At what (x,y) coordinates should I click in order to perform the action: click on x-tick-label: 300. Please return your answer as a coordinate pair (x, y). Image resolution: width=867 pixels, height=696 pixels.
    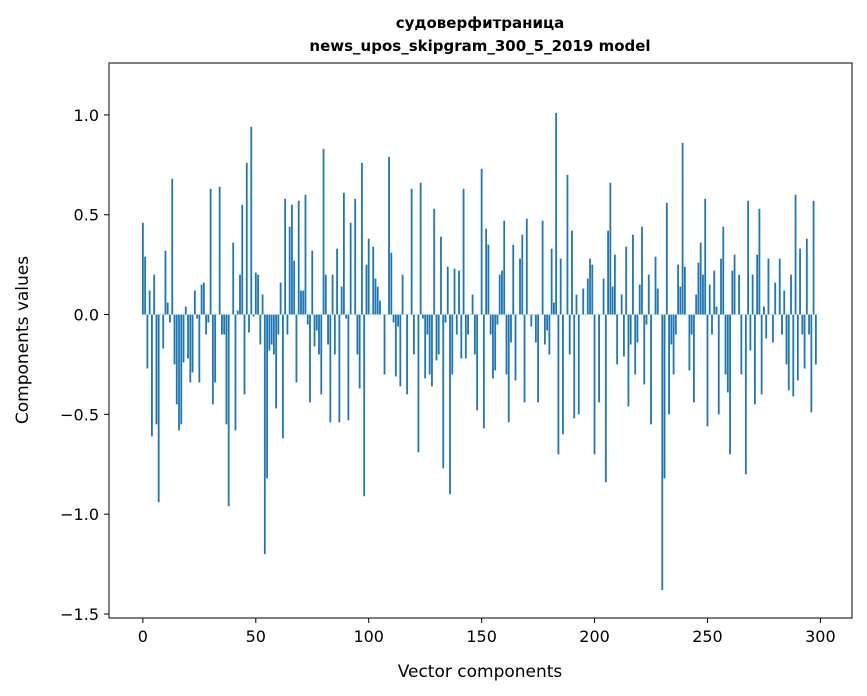
    Looking at the image, I should click on (820, 636).